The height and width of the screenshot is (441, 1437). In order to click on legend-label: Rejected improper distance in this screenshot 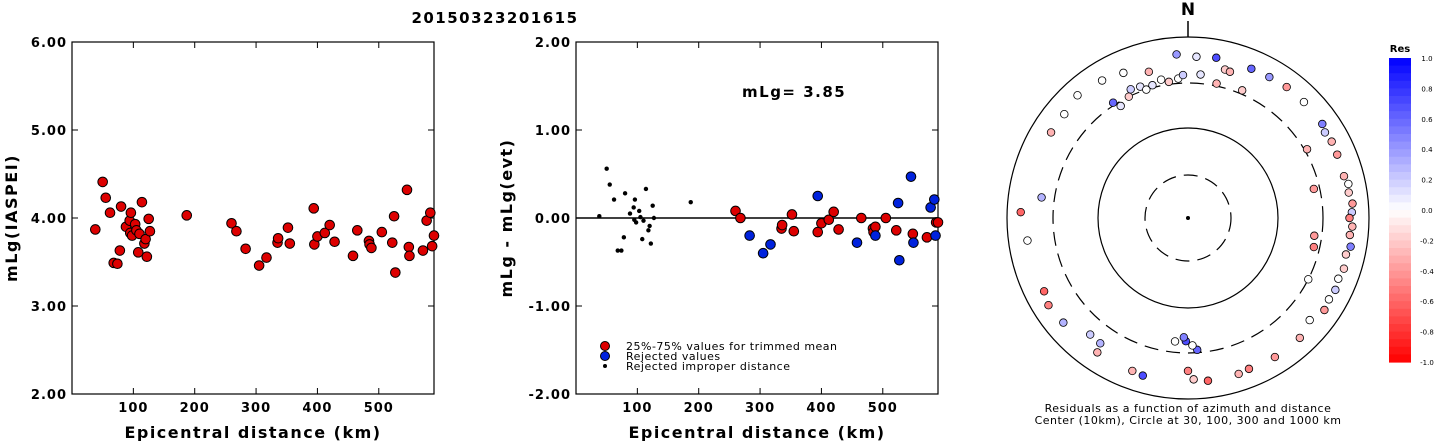, I will do `click(708, 366)`.